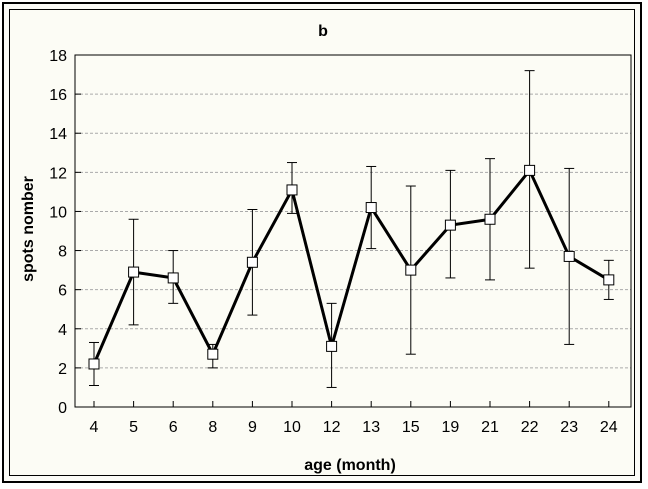  What do you see at coordinates (62, 291) in the screenshot?
I see `y-tick-label: 6` at bounding box center [62, 291].